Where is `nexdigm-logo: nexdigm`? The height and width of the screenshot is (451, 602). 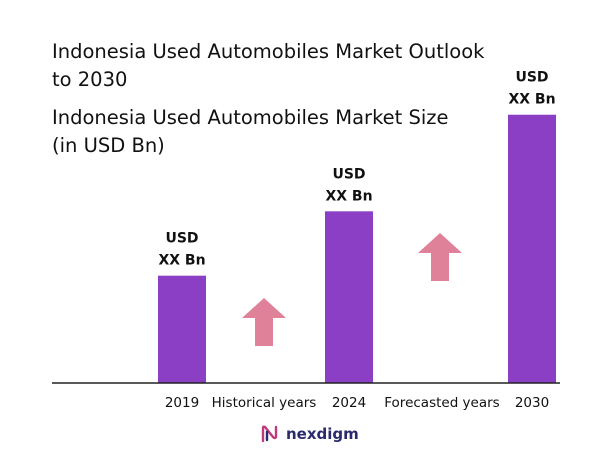
nexdigm-logo: nexdigm is located at coordinates (309, 434).